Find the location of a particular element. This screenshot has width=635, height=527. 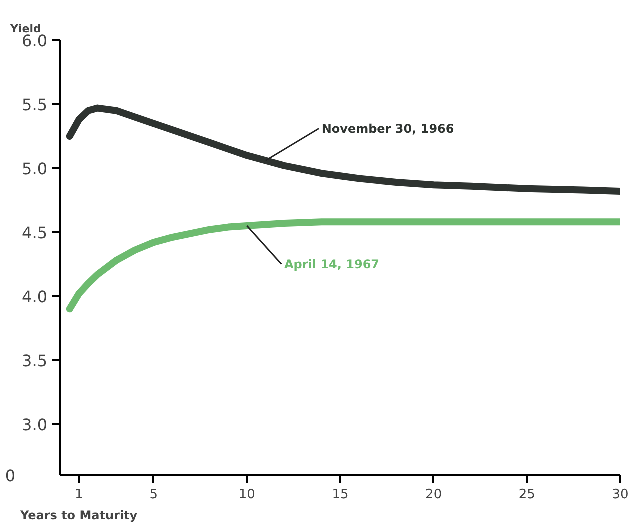

x-tick-label: 10 is located at coordinates (247, 495).